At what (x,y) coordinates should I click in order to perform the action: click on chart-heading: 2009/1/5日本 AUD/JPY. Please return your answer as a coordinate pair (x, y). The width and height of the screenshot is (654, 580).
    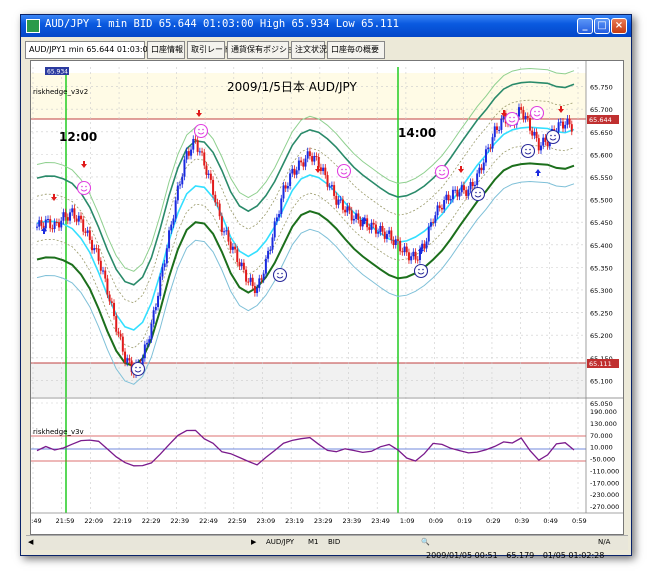
    Looking at the image, I should click on (292, 87).